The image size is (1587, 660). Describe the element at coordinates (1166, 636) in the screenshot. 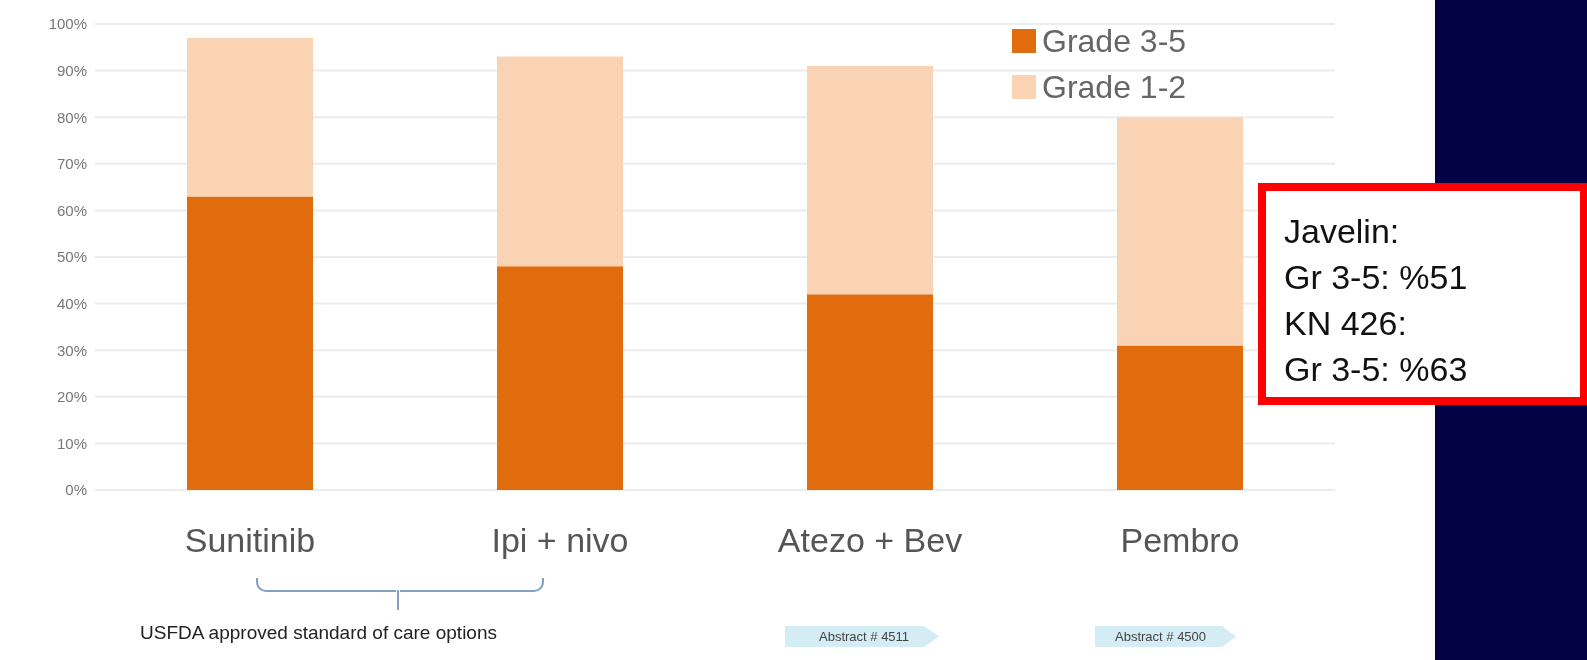

I see `text: Abstract # 4500` at that location.